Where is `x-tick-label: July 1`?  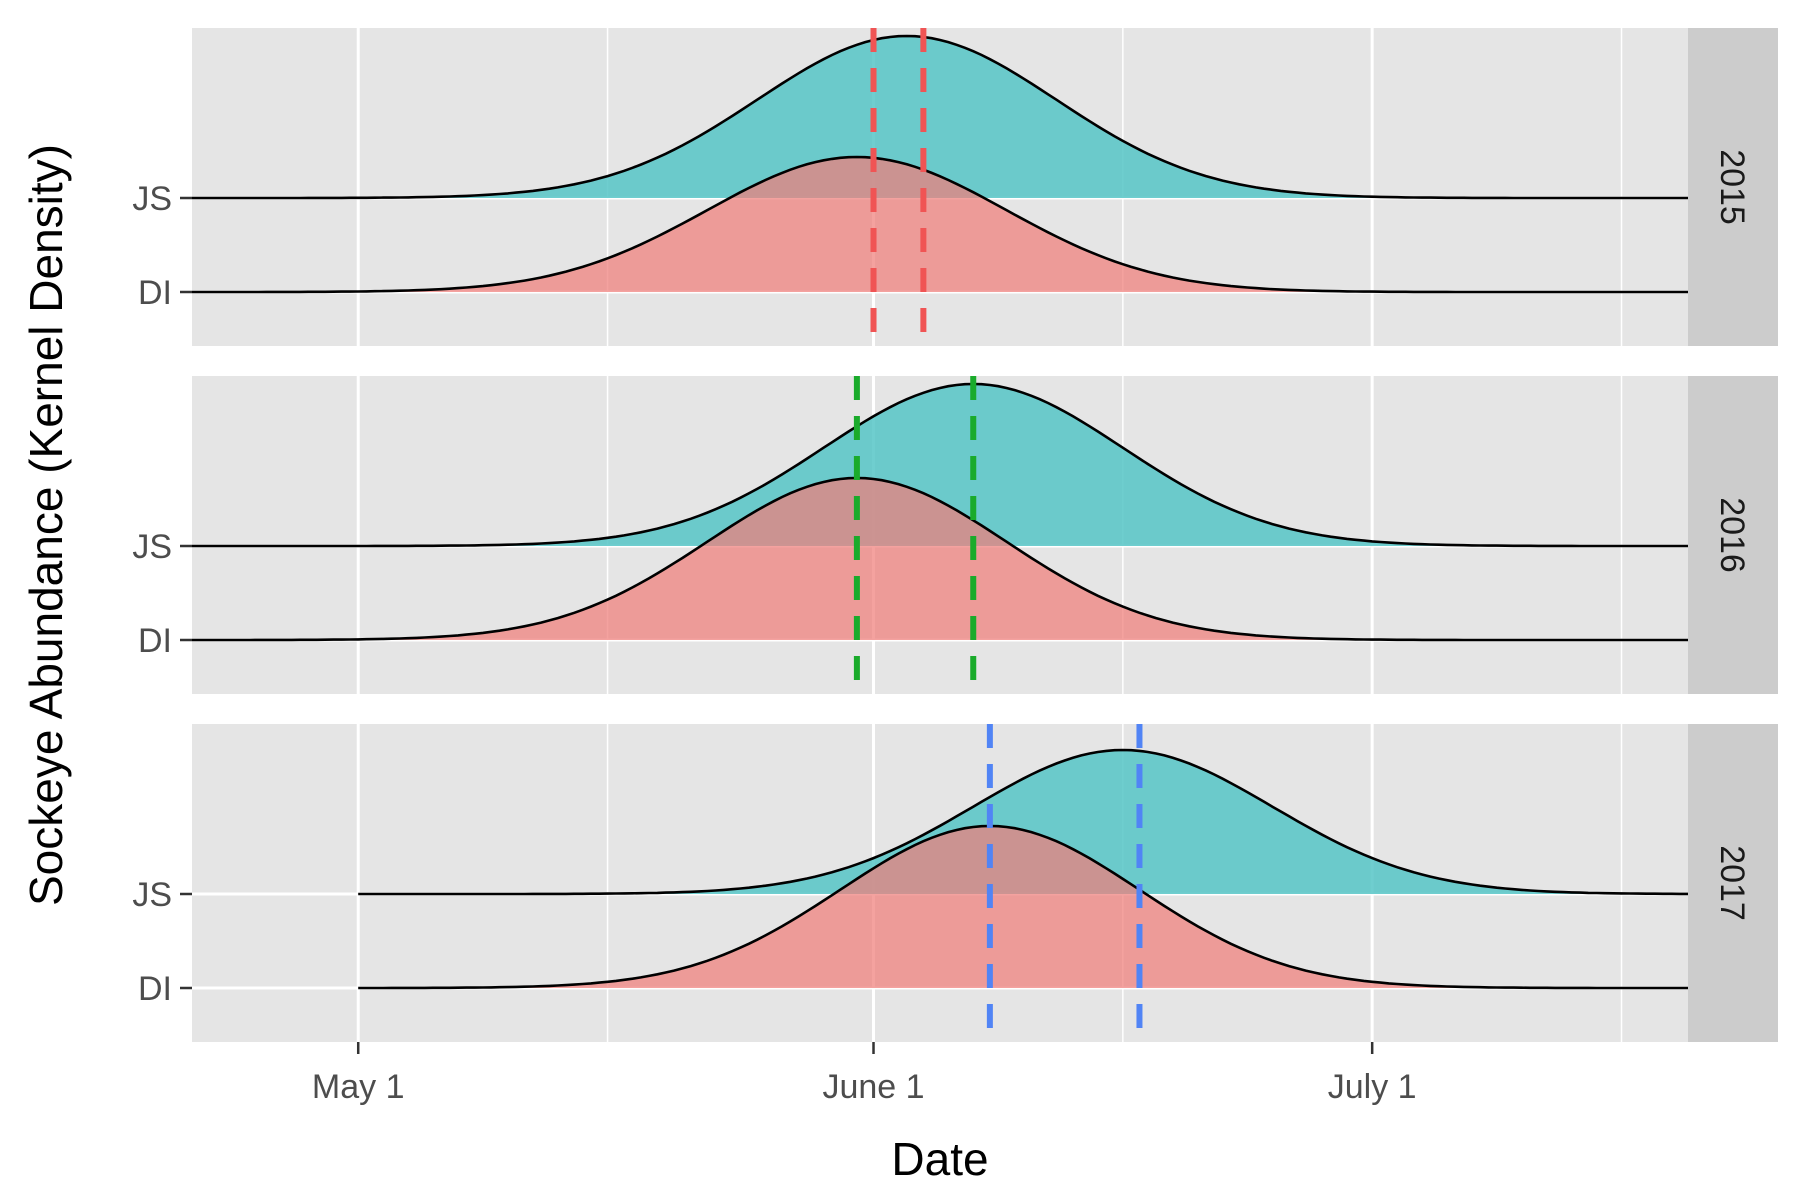
x-tick-label: July 1 is located at coordinates (1372, 1087).